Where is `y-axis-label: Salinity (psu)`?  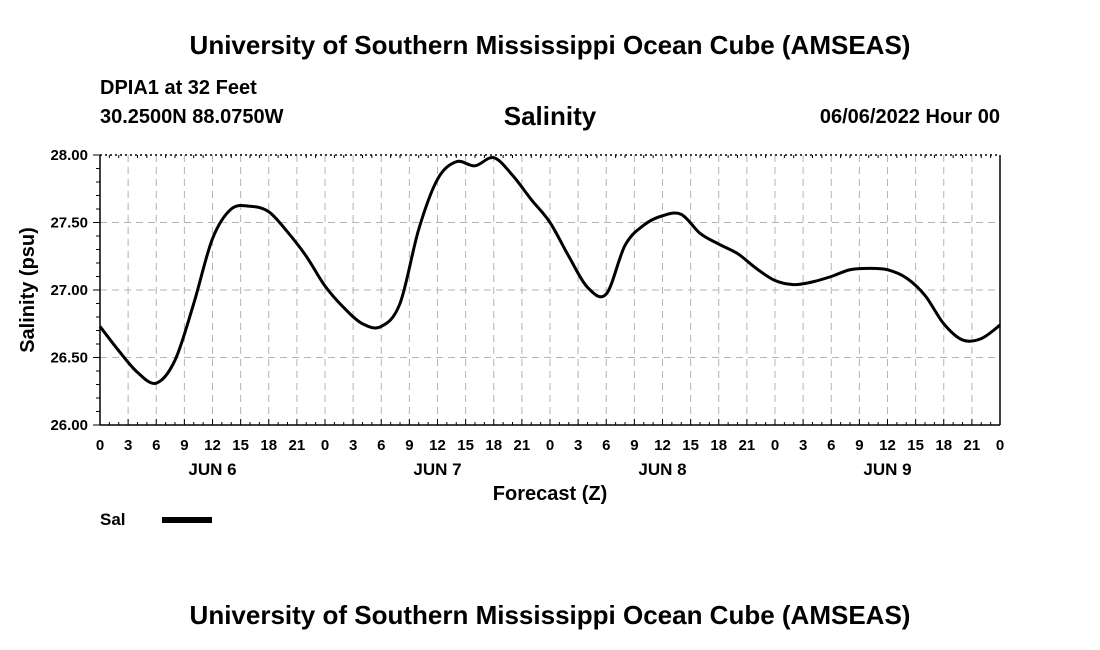
y-axis-label: Salinity (psu) is located at coordinates (28, 290).